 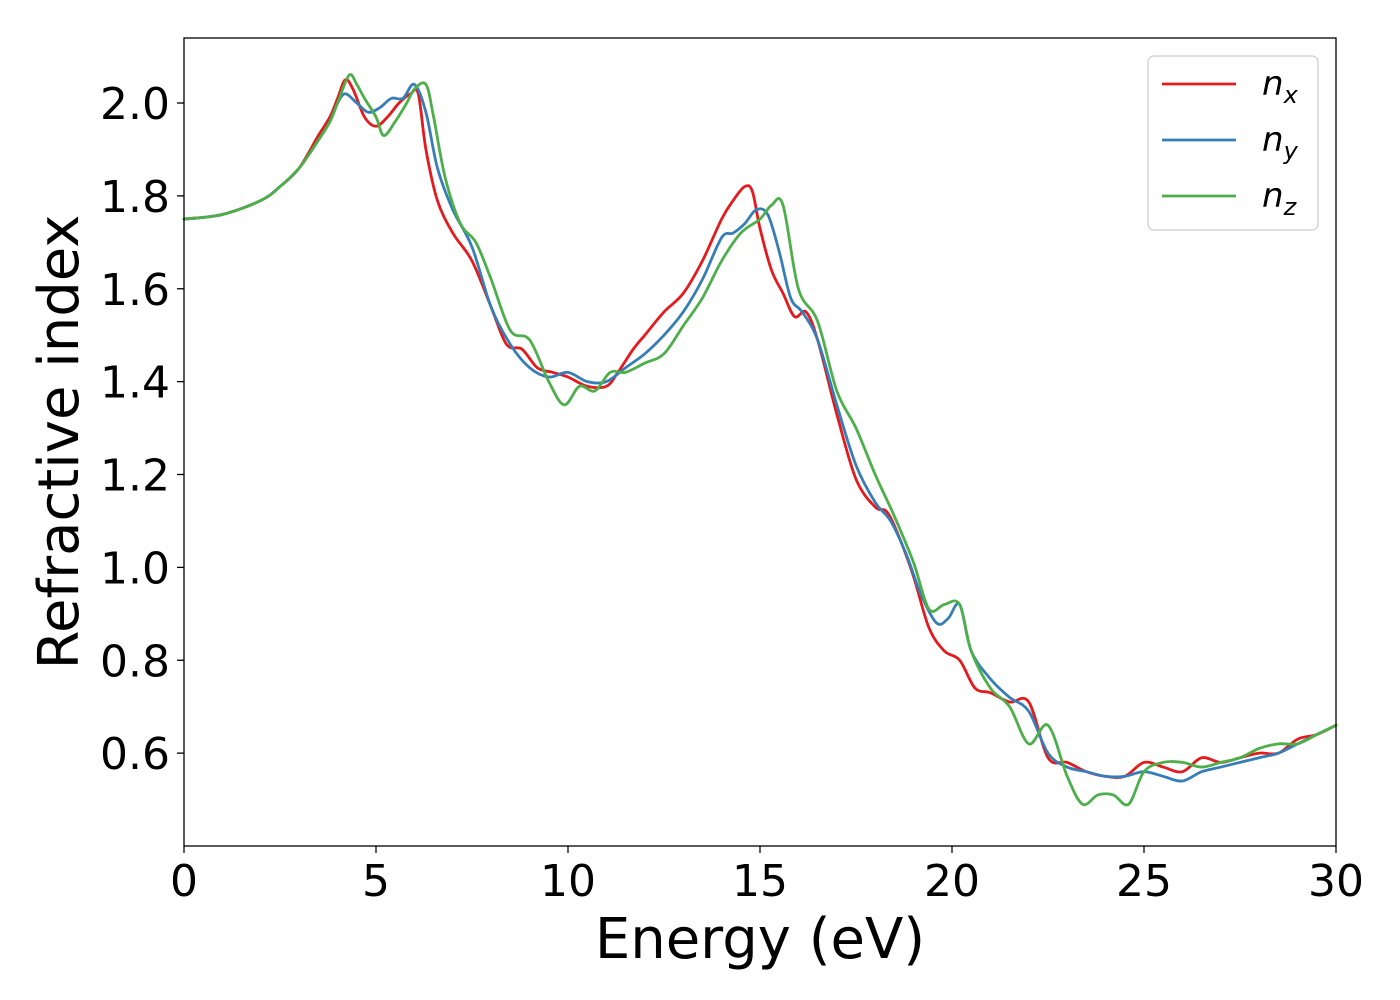 I want to click on y-axis: 0.6 0.8 1.0 1.2 1.4 1.6 1.8 2.0, so click(x=142, y=429).